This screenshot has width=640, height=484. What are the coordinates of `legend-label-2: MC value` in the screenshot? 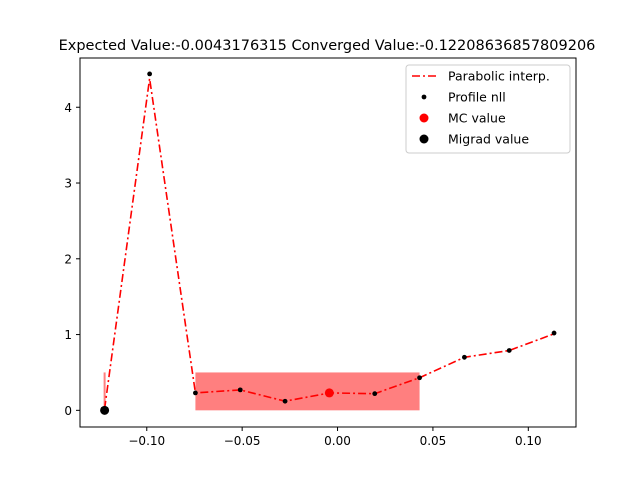 It's located at (477, 118).